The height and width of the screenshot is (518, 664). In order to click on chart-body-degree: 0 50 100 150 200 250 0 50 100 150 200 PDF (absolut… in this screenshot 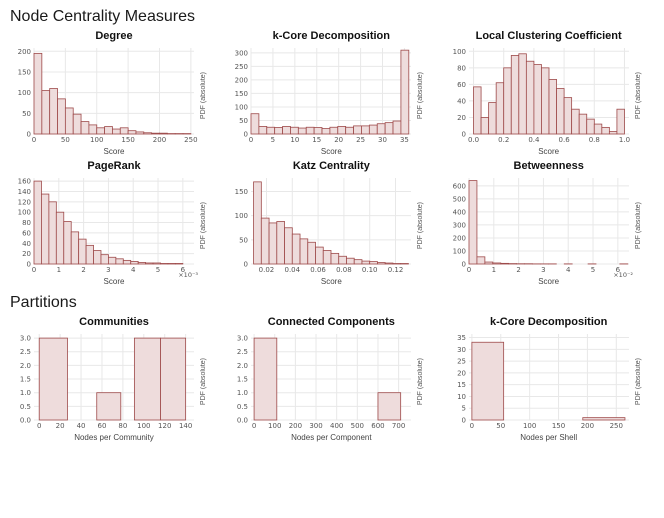, I will do `click(114, 96)`.